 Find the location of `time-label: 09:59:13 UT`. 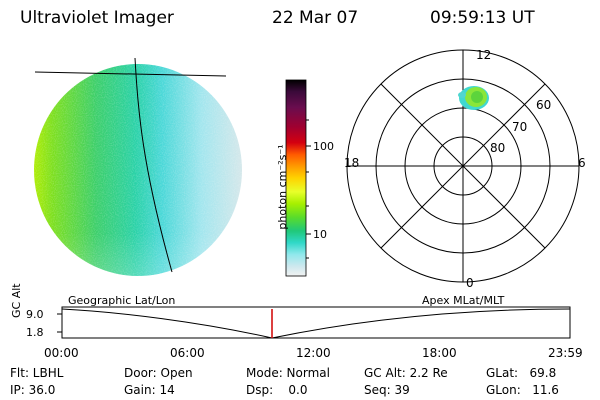

time-label: 09:59:13 UT is located at coordinates (482, 18).